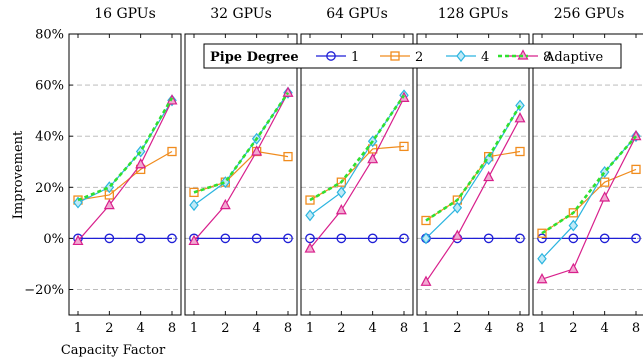 The width and height of the screenshot is (643, 361). I want to click on x-axis-label: Capacity Factor, so click(113, 350).